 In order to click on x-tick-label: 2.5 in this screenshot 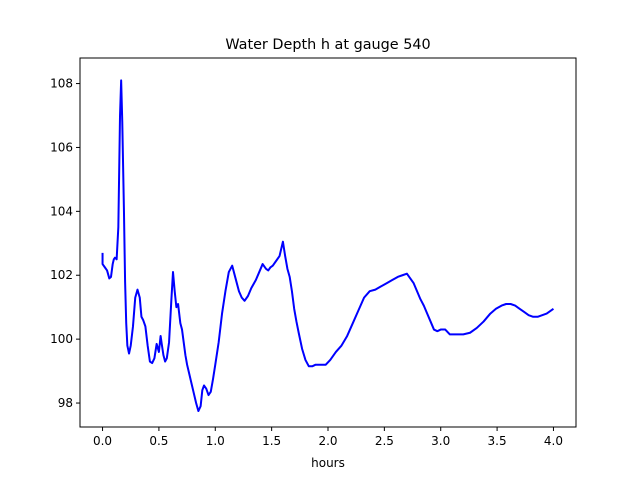, I will do `click(384, 441)`.